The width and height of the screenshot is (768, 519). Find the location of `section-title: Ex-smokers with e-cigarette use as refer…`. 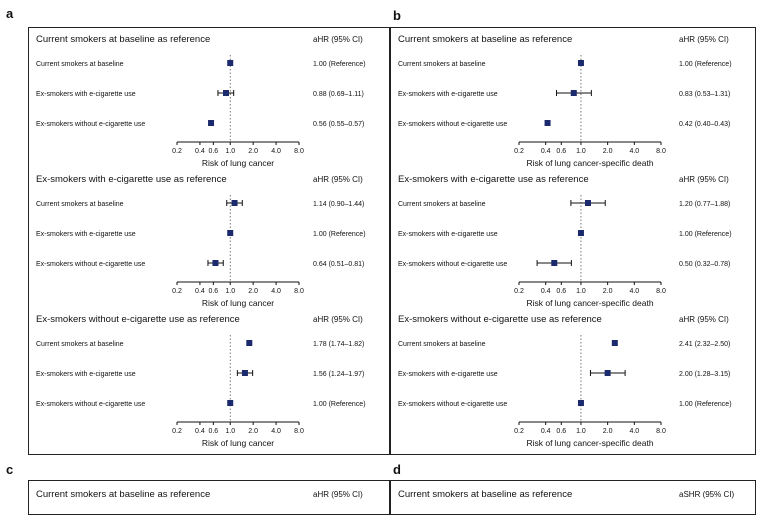

section-title: Ex-smokers with e-cigarette use as refer… is located at coordinates (493, 179).